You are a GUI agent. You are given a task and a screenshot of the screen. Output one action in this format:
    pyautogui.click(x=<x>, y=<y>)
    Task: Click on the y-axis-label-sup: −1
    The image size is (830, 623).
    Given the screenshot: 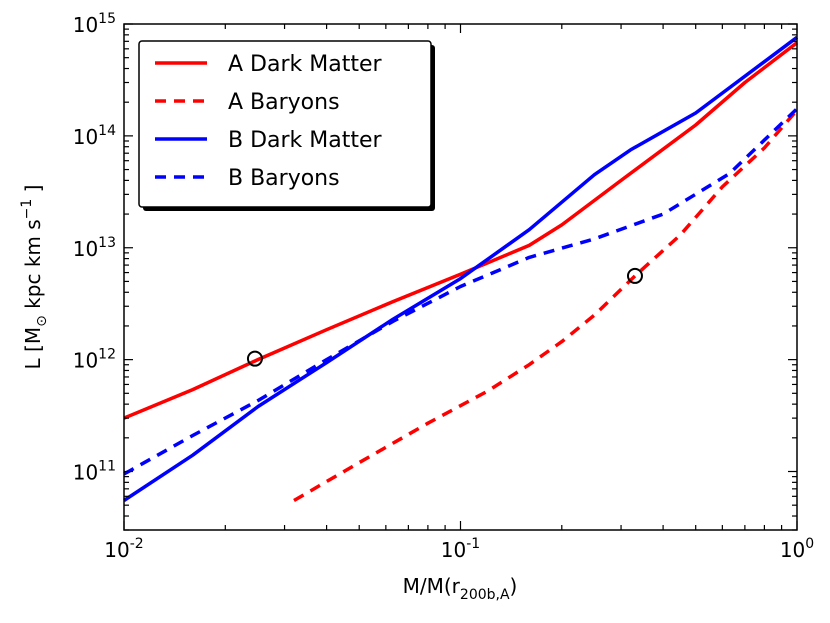 What is the action you would take?
    pyautogui.click(x=27, y=209)
    